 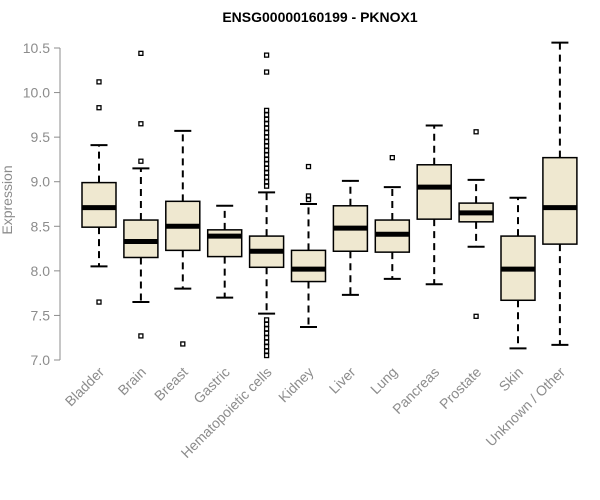 What do you see at coordinates (308, 246) in the screenshot?
I see `box-kidney` at bounding box center [308, 246].